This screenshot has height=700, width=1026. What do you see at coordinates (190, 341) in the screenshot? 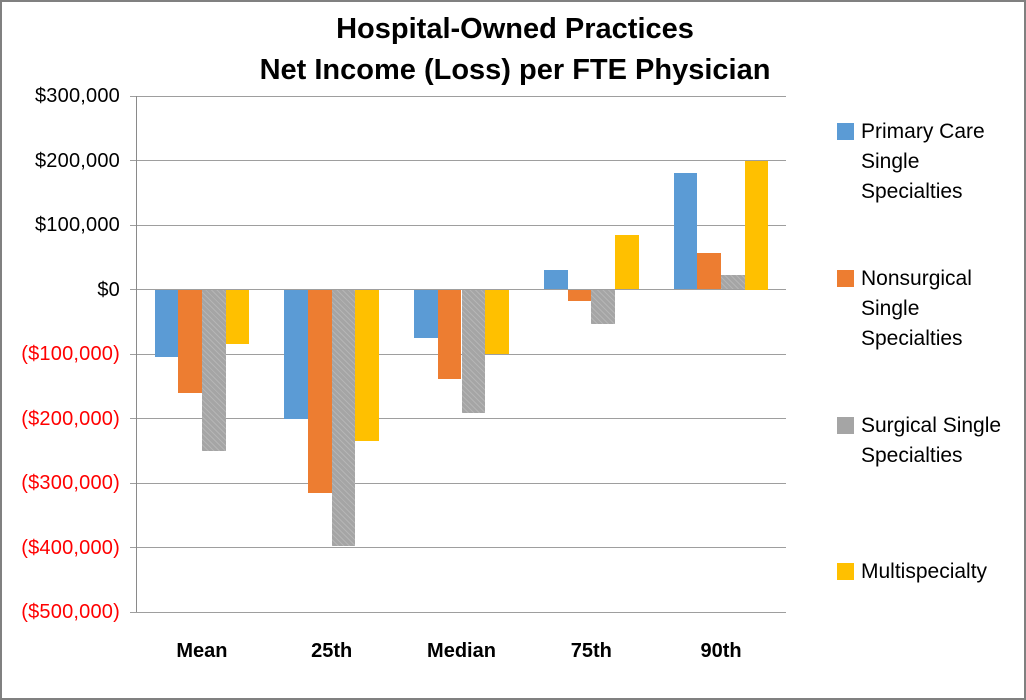
I see `bar-nonsurgical-single-specialties-mean` at bounding box center [190, 341].